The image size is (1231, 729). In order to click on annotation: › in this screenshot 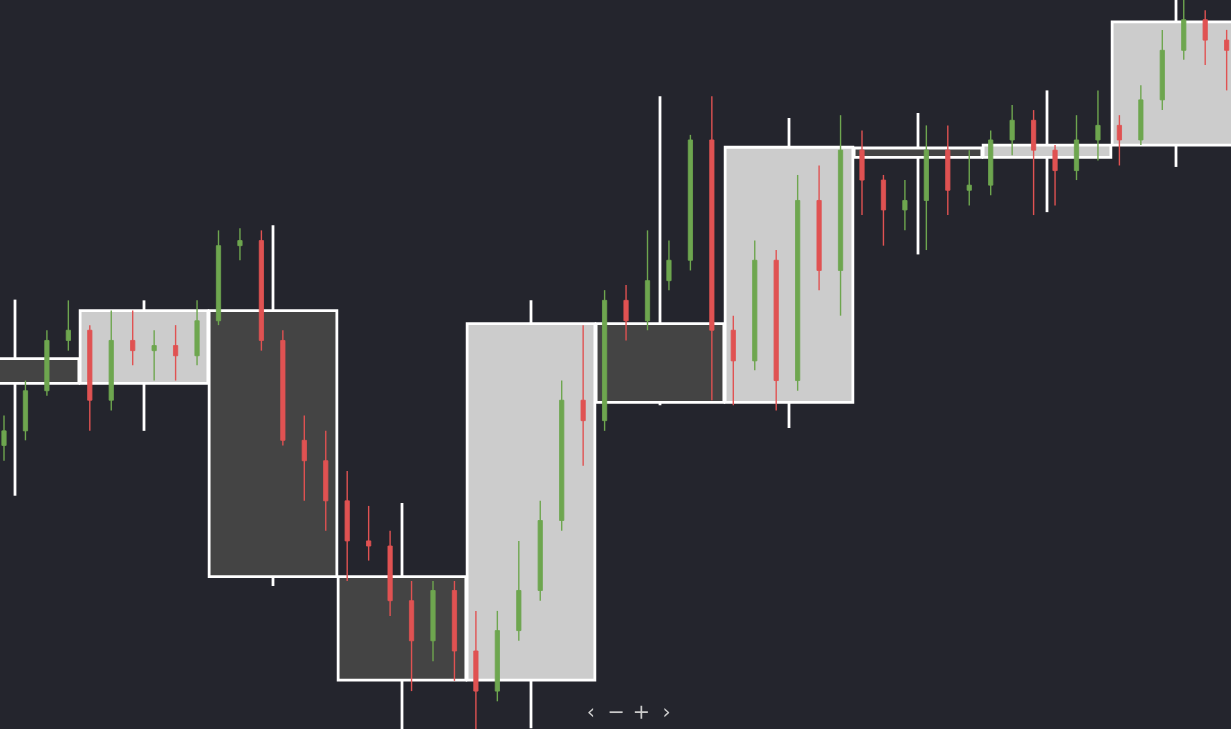, I will do `click(667, 712)`.